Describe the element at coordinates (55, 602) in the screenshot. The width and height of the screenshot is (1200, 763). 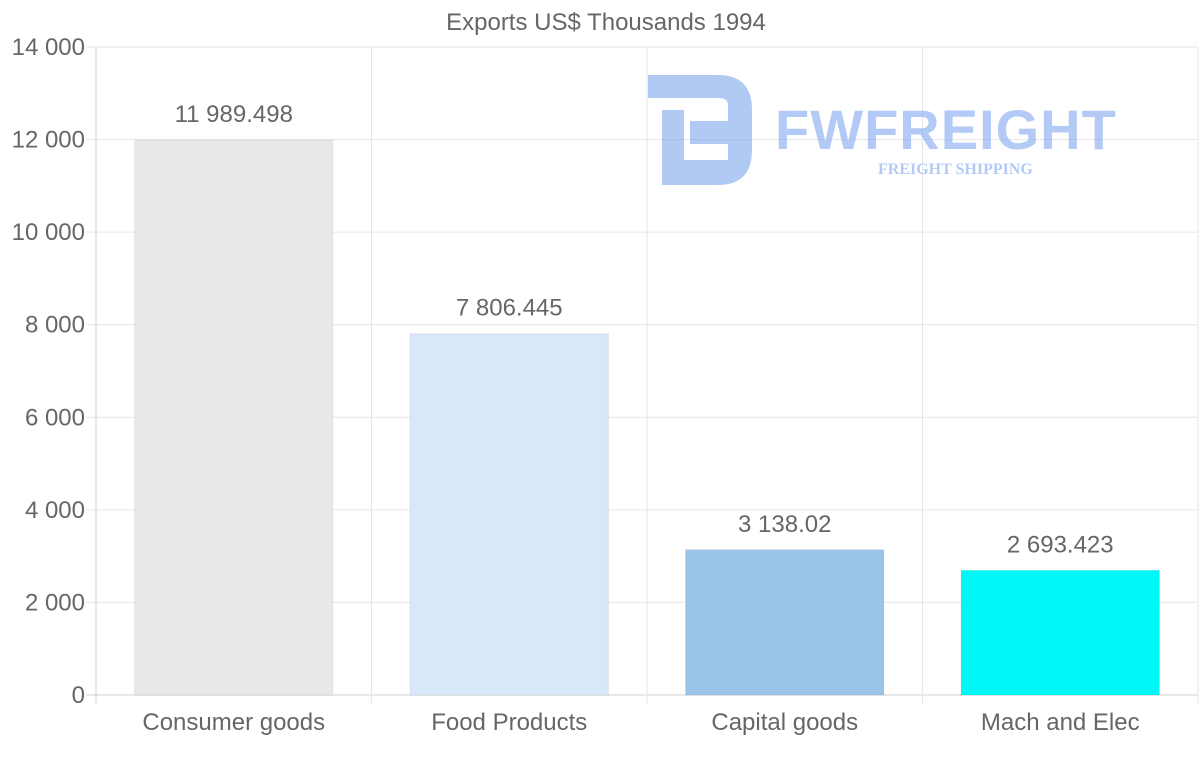
I see `y-tick-label: 2 000` at that location.